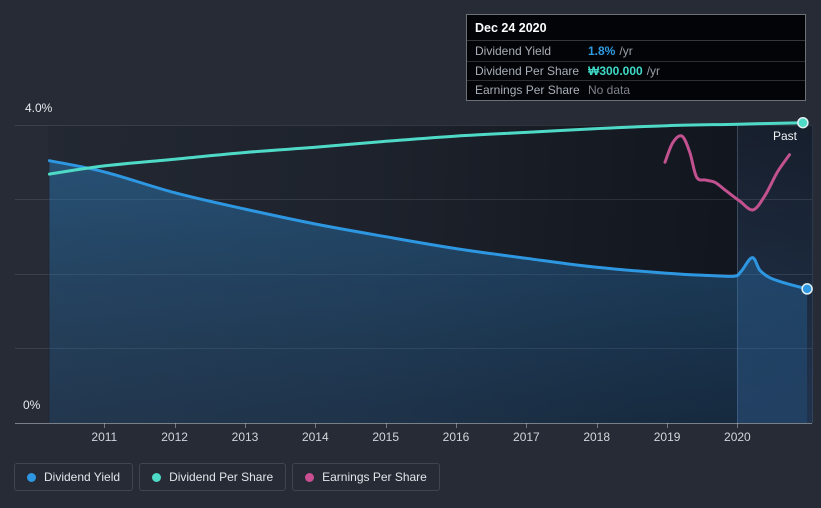 This screenshot has height=508, width=821. I want to click on x-tick-label: 2012, so click(174, 437).